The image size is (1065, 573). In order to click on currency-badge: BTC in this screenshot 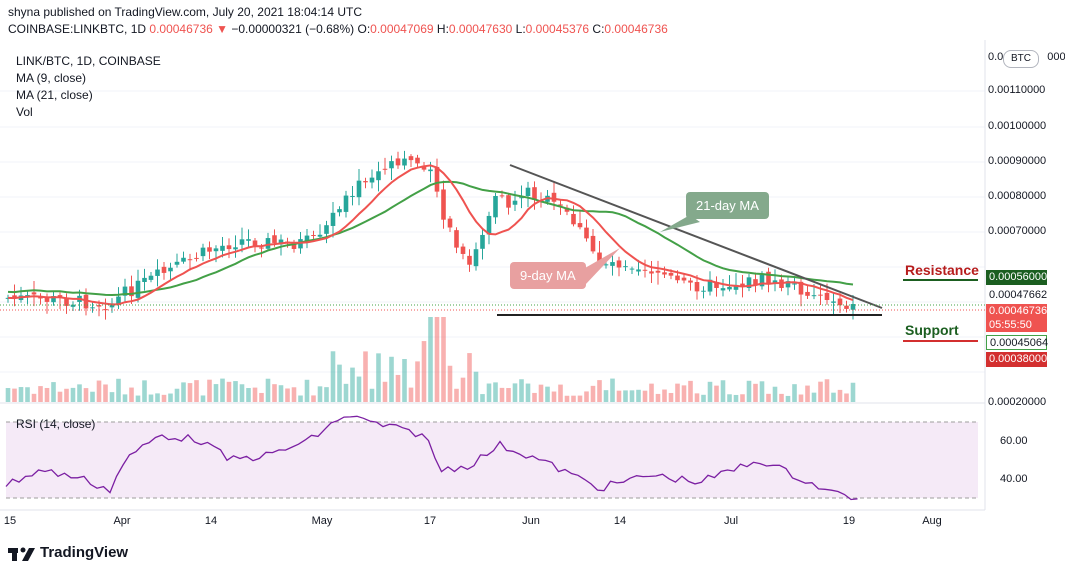, I will do `click(1021, 59)`.